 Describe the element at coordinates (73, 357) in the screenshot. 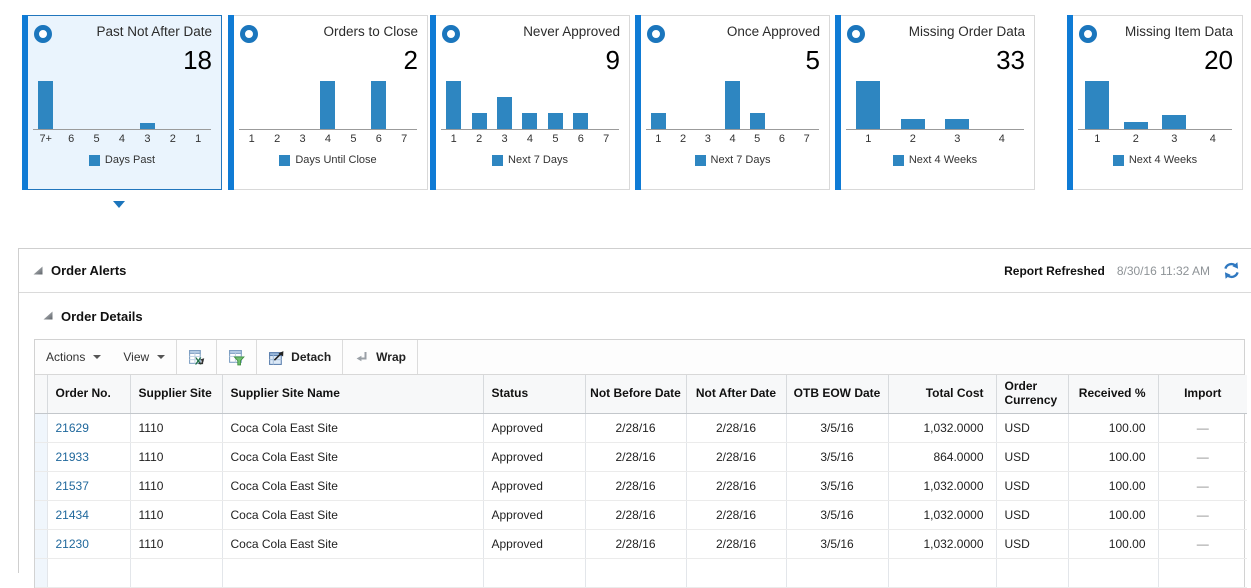

I see `actions-menu-button: Actions` at that location.